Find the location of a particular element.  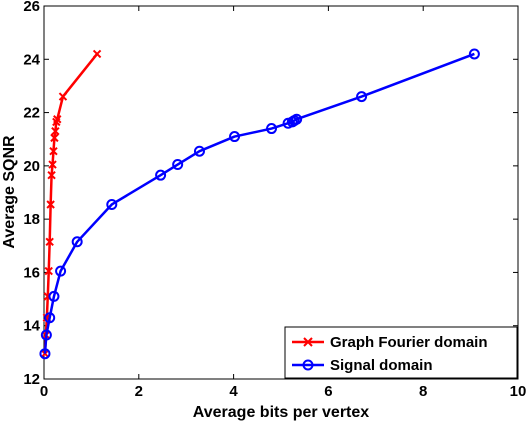

y-tick-label: 26 is located at coordinates (31, 7).